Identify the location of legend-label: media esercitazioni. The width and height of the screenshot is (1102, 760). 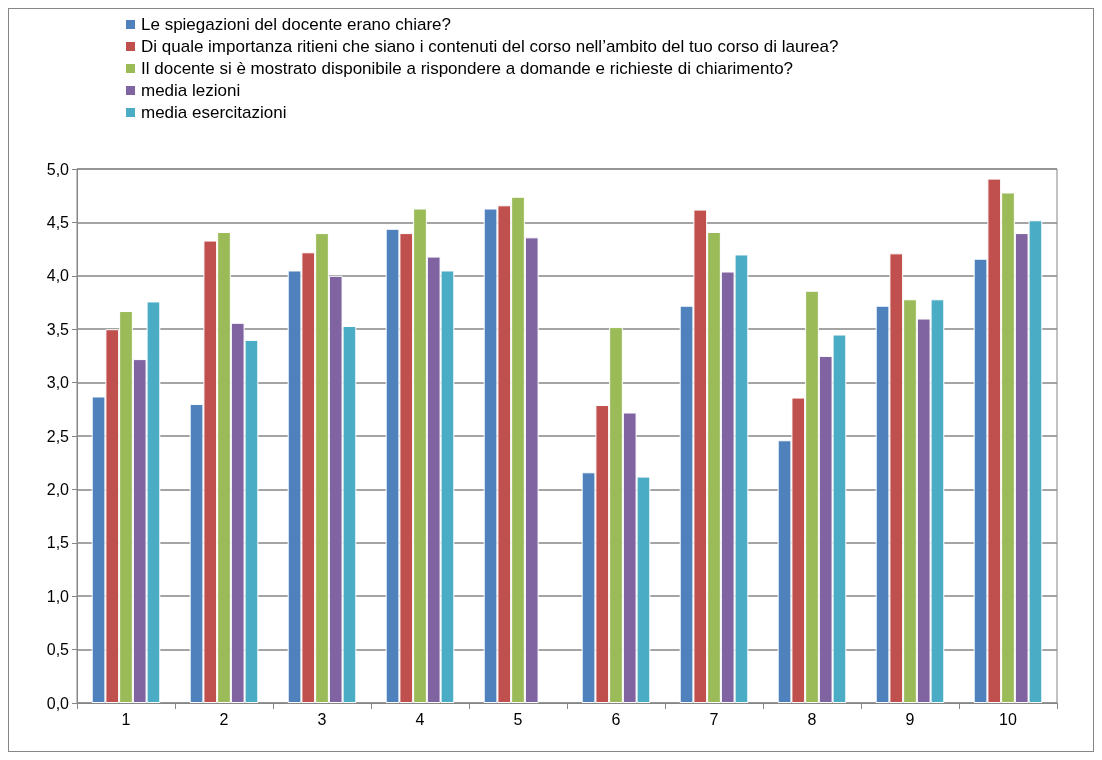
(214, 112).